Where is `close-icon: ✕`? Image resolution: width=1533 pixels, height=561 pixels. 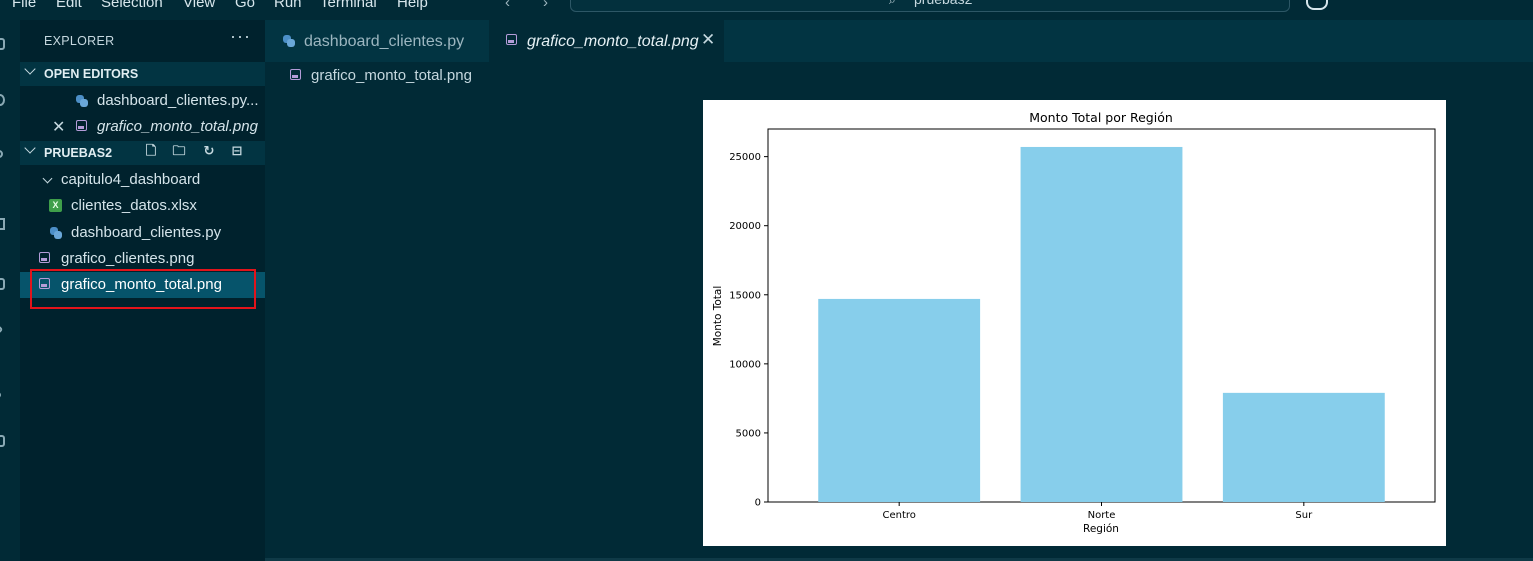 close-icon: ✕ is located at coordinates (59, 127).